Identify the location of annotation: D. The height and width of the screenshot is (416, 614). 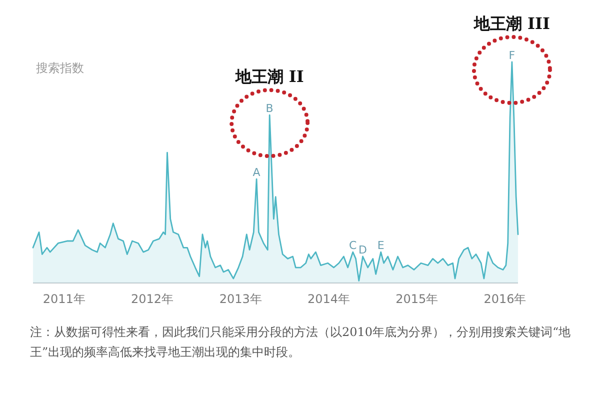
(363, 249).